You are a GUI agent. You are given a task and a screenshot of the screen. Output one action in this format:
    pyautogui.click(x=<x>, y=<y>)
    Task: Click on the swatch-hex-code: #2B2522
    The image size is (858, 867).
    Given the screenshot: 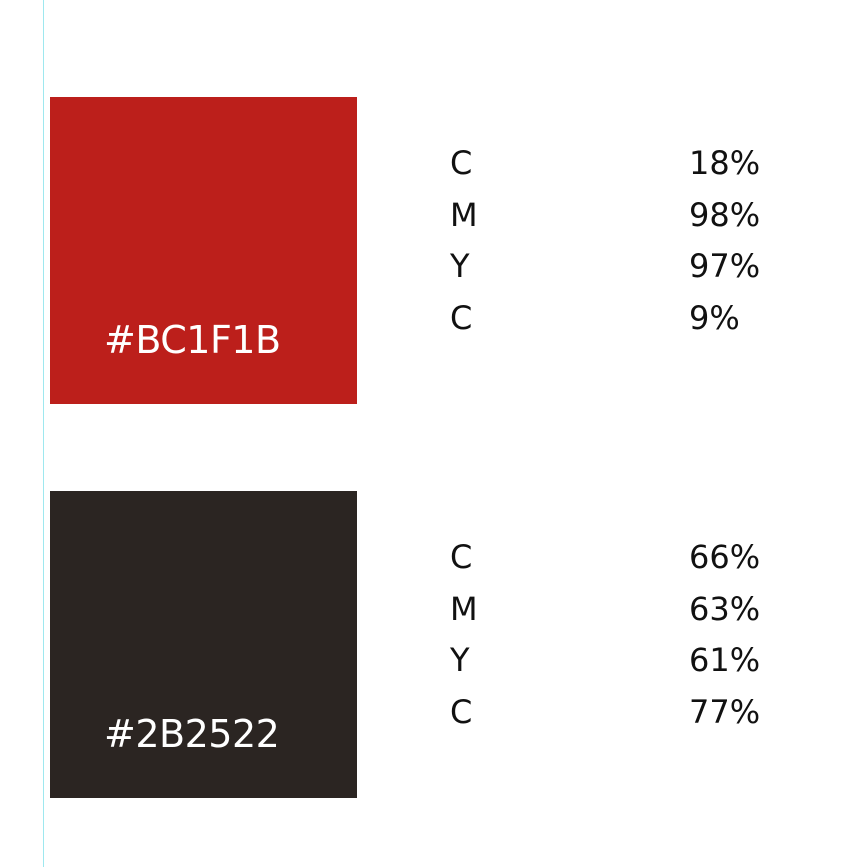 What is the action you would take?
    pyautogui.click(x=192, y=734)
    